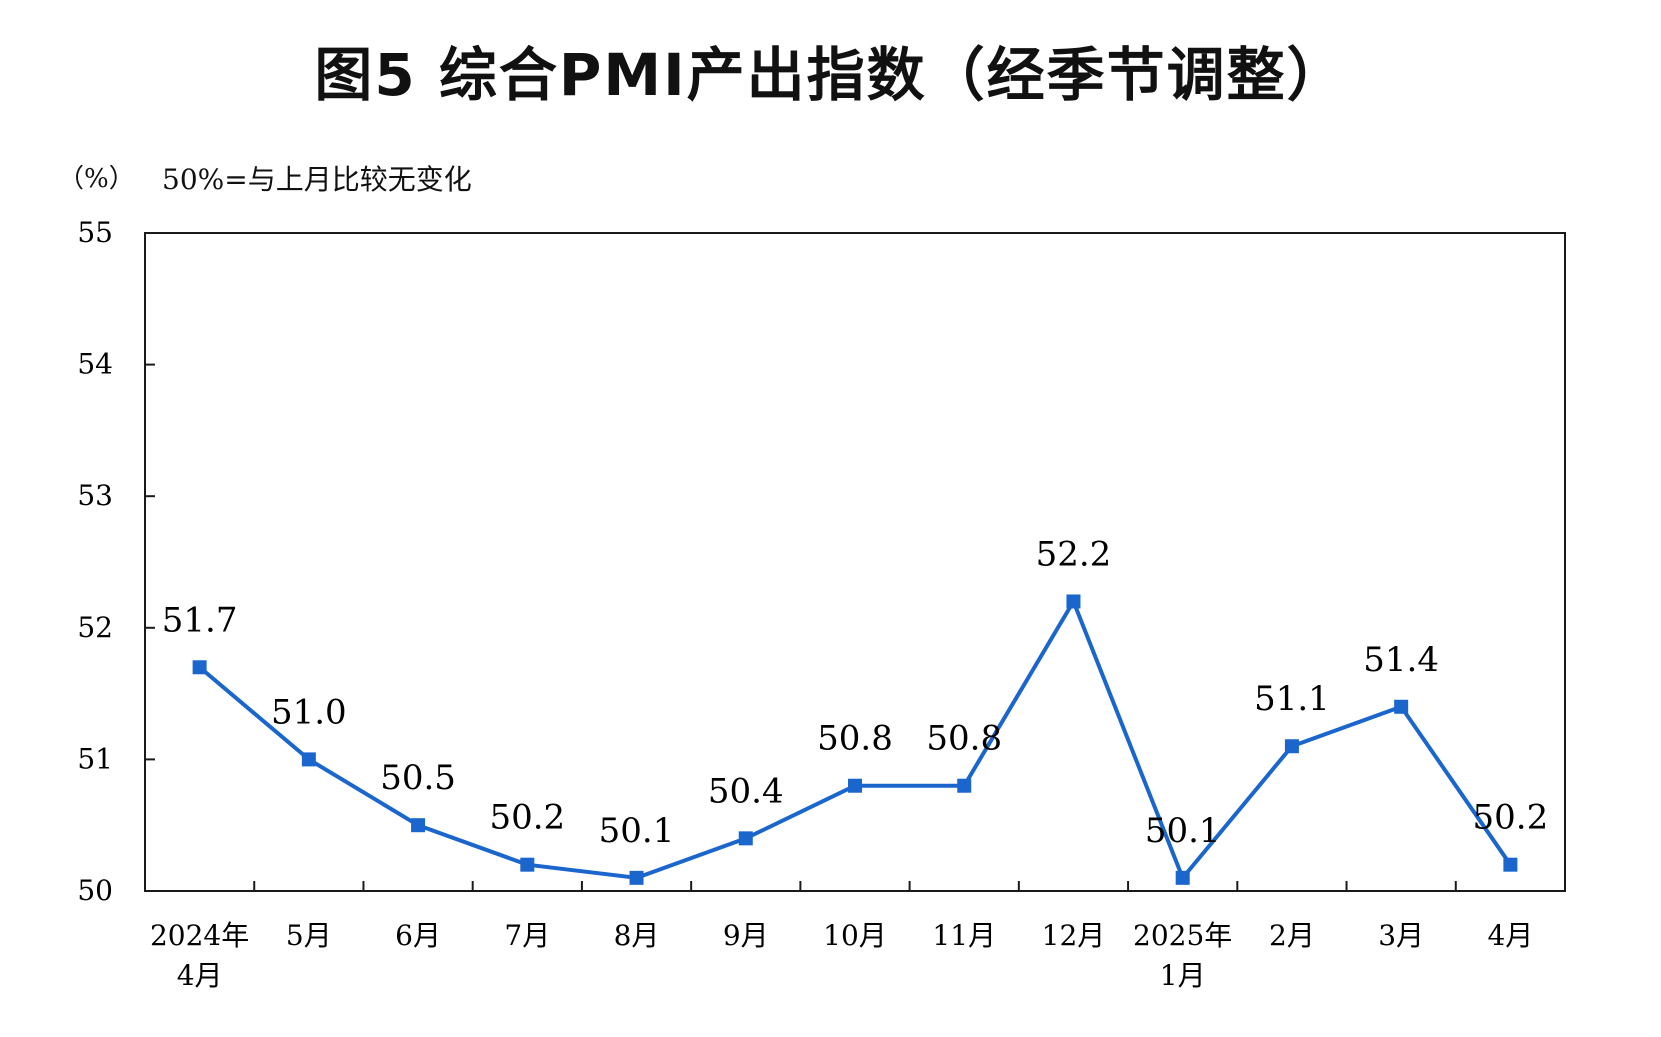  What do you see at coordinates (830, 75) in the screenshot?
I see `chart-title: 图5 综合PMI产出指数（经季节调整）` at bounding box center [830, 75].